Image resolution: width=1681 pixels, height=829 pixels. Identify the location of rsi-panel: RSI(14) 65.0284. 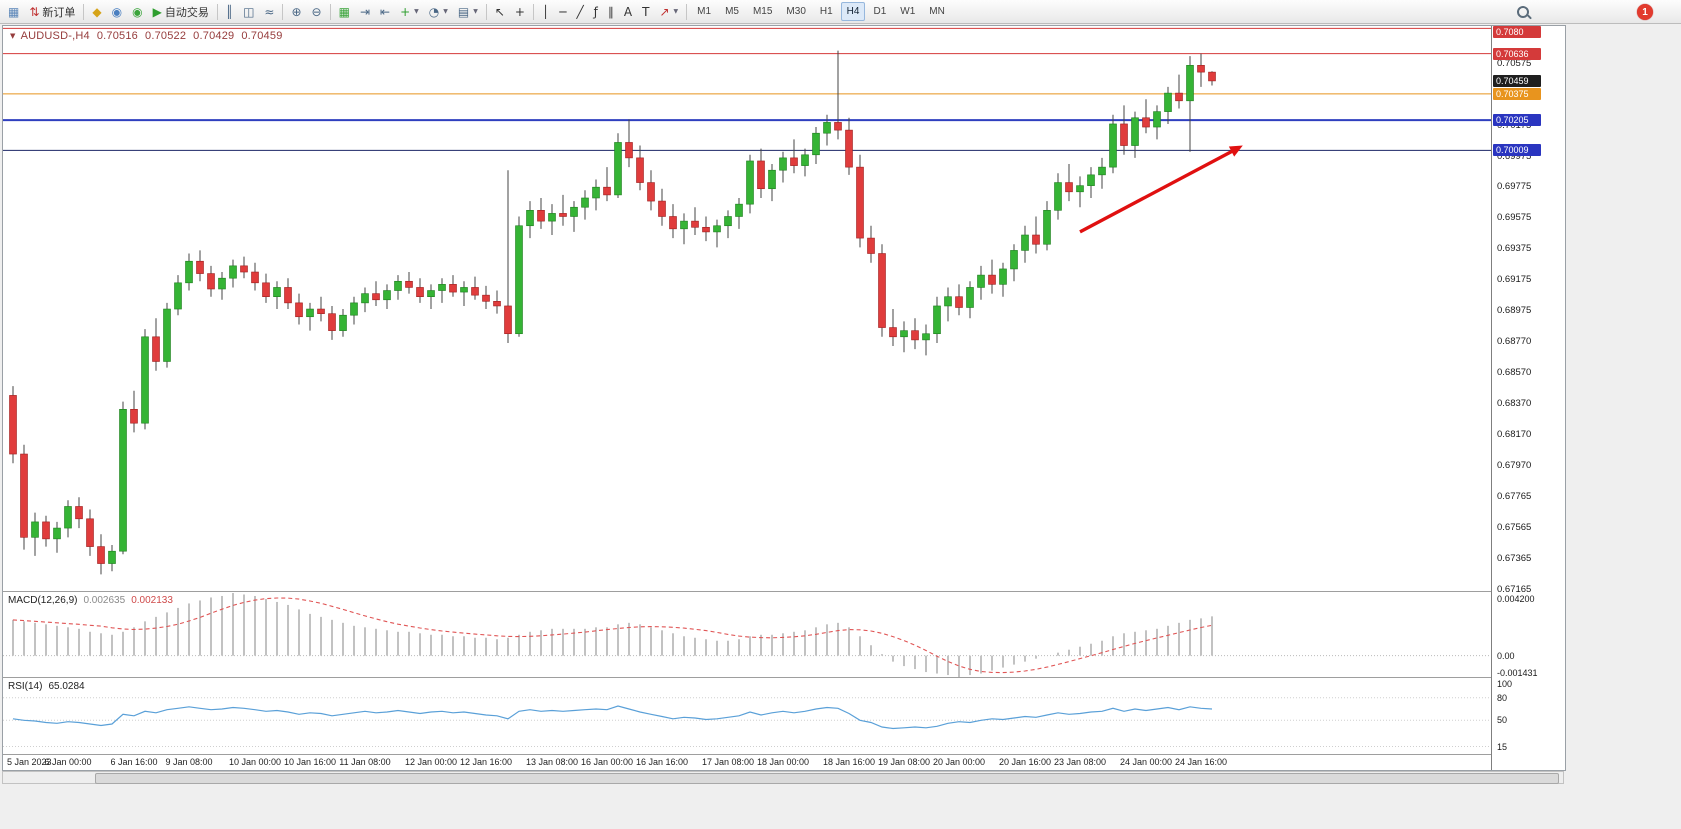
(747, 716).